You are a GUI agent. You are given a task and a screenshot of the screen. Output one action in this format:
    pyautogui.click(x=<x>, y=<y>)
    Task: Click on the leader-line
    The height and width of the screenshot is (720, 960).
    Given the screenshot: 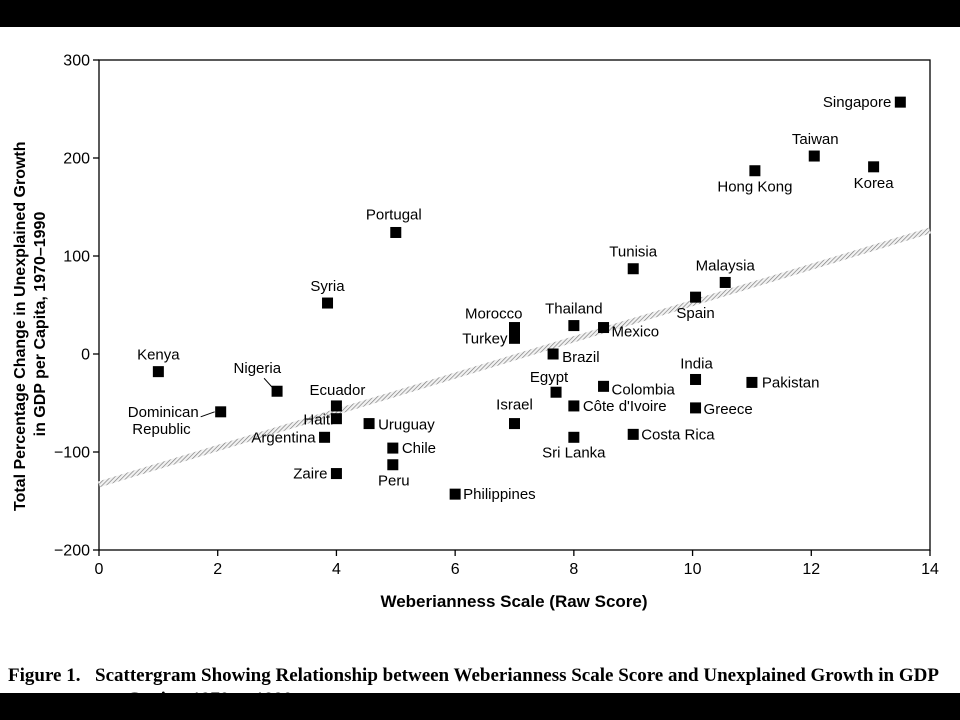 What is the action you would take?
    pyautogui.click(x=207, y=414)
    